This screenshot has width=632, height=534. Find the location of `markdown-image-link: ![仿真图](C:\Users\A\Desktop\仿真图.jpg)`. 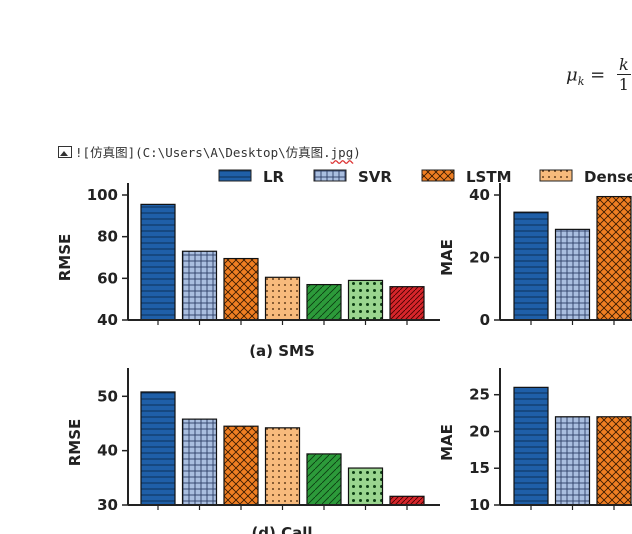

markdown-image-link: ![仿真图](C:\Users\A\Desktop\仿真图.jpg) is located at coordinates (209, 151).